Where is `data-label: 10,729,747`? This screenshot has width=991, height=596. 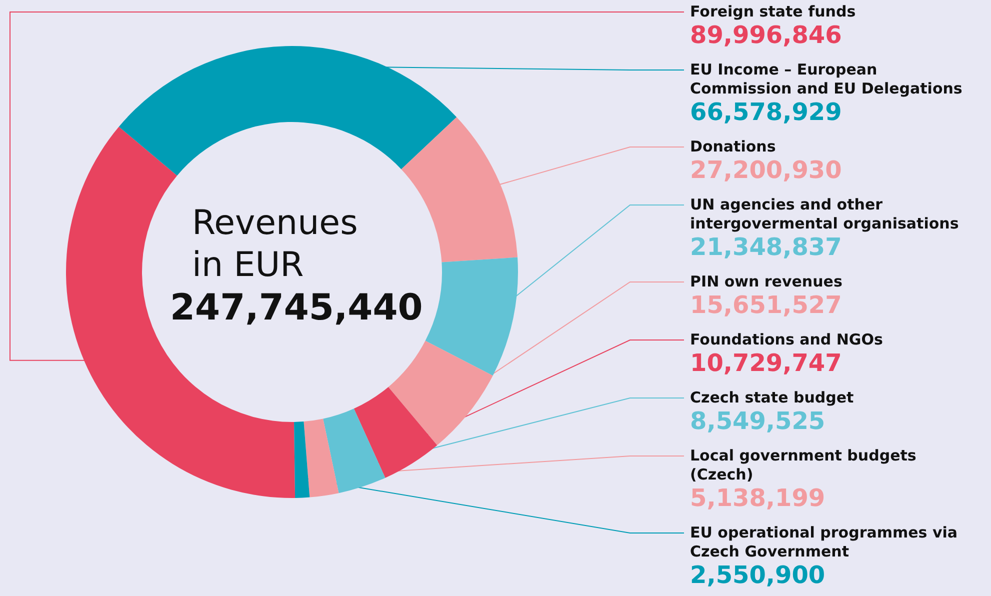
data-label: 10,729,747 is located at coordinates (766, 363).